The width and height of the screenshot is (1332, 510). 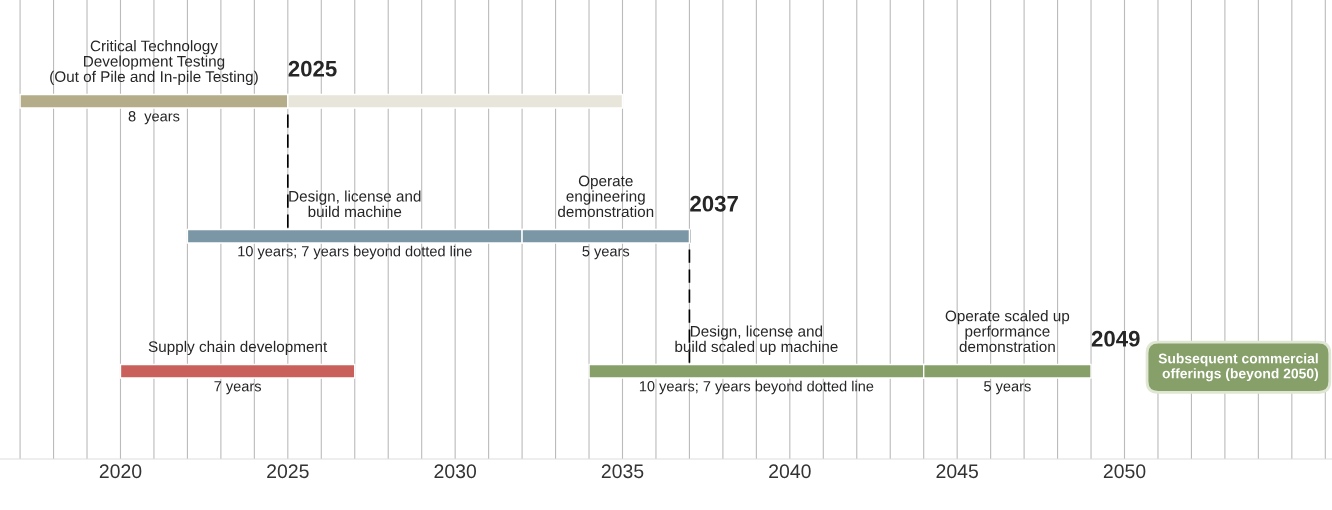 I want to click on annotation: Operate engineering demonstration, so click(x=606, y=196).